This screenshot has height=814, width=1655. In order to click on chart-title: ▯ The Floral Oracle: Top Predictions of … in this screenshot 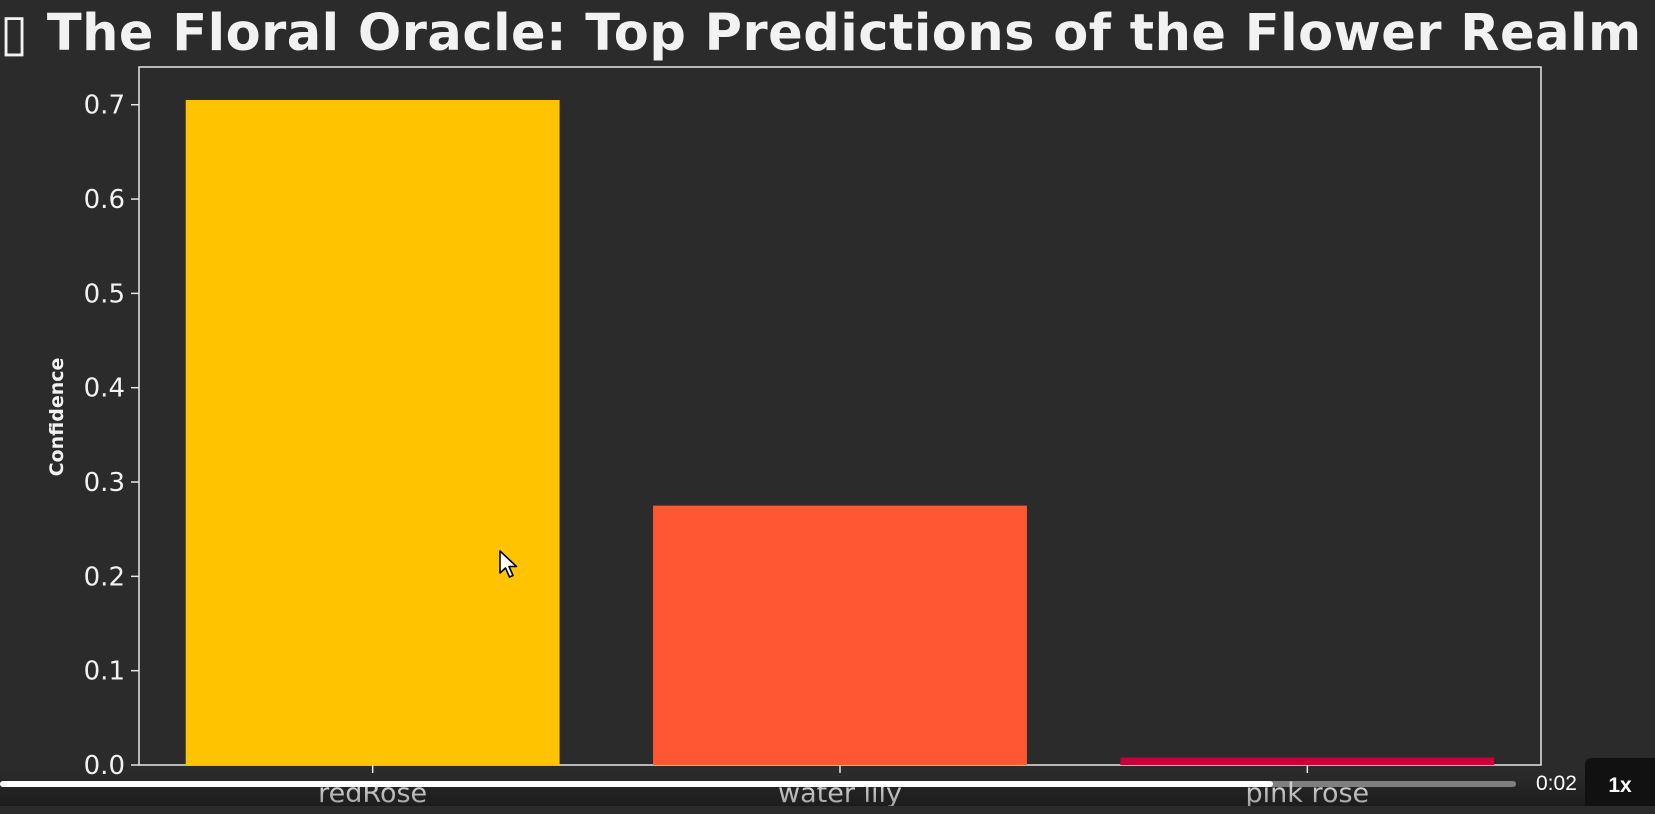, I will do `click(827, 33)`.